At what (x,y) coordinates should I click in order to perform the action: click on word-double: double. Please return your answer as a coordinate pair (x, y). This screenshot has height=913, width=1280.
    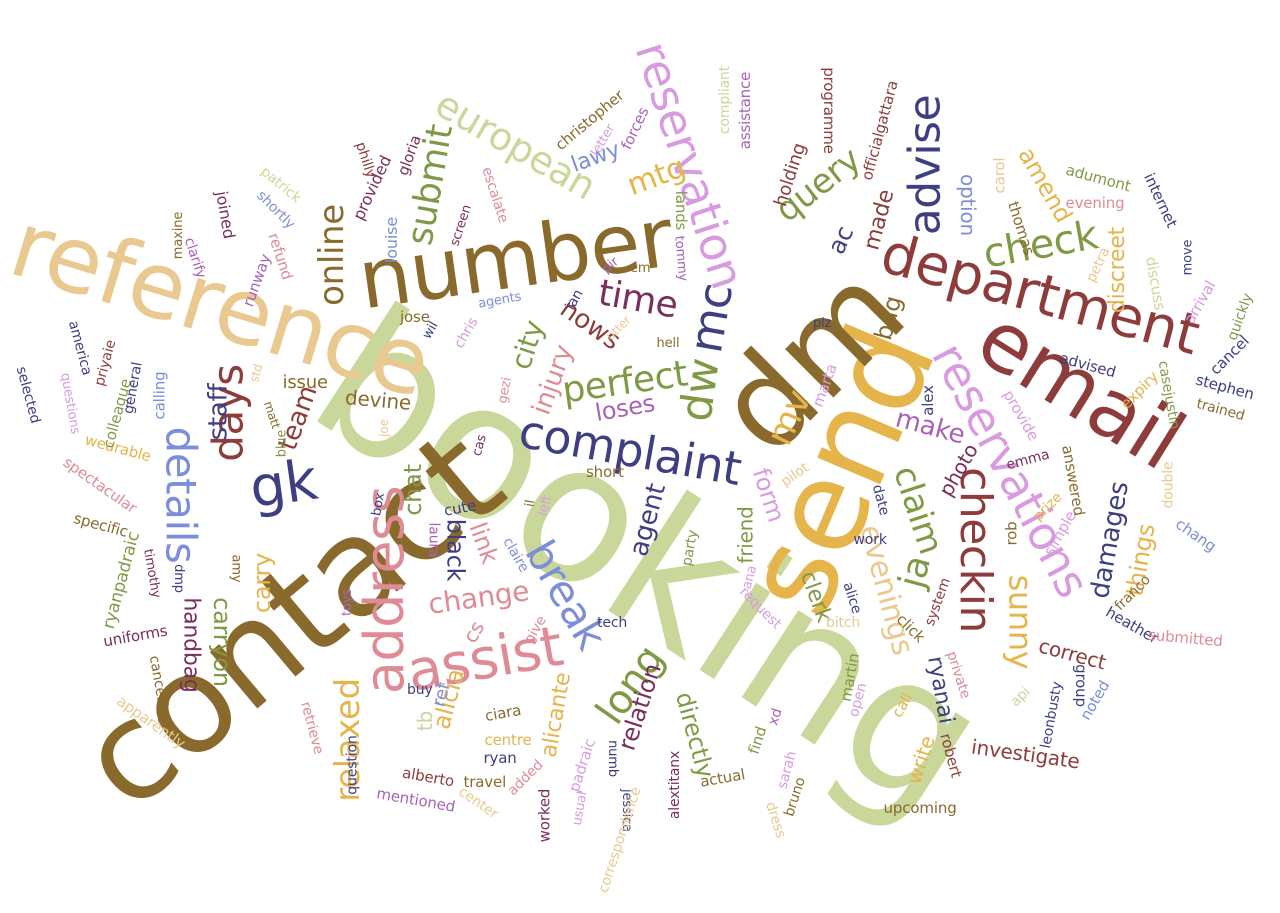
    Looking at the image, I should click on (1167, 485).